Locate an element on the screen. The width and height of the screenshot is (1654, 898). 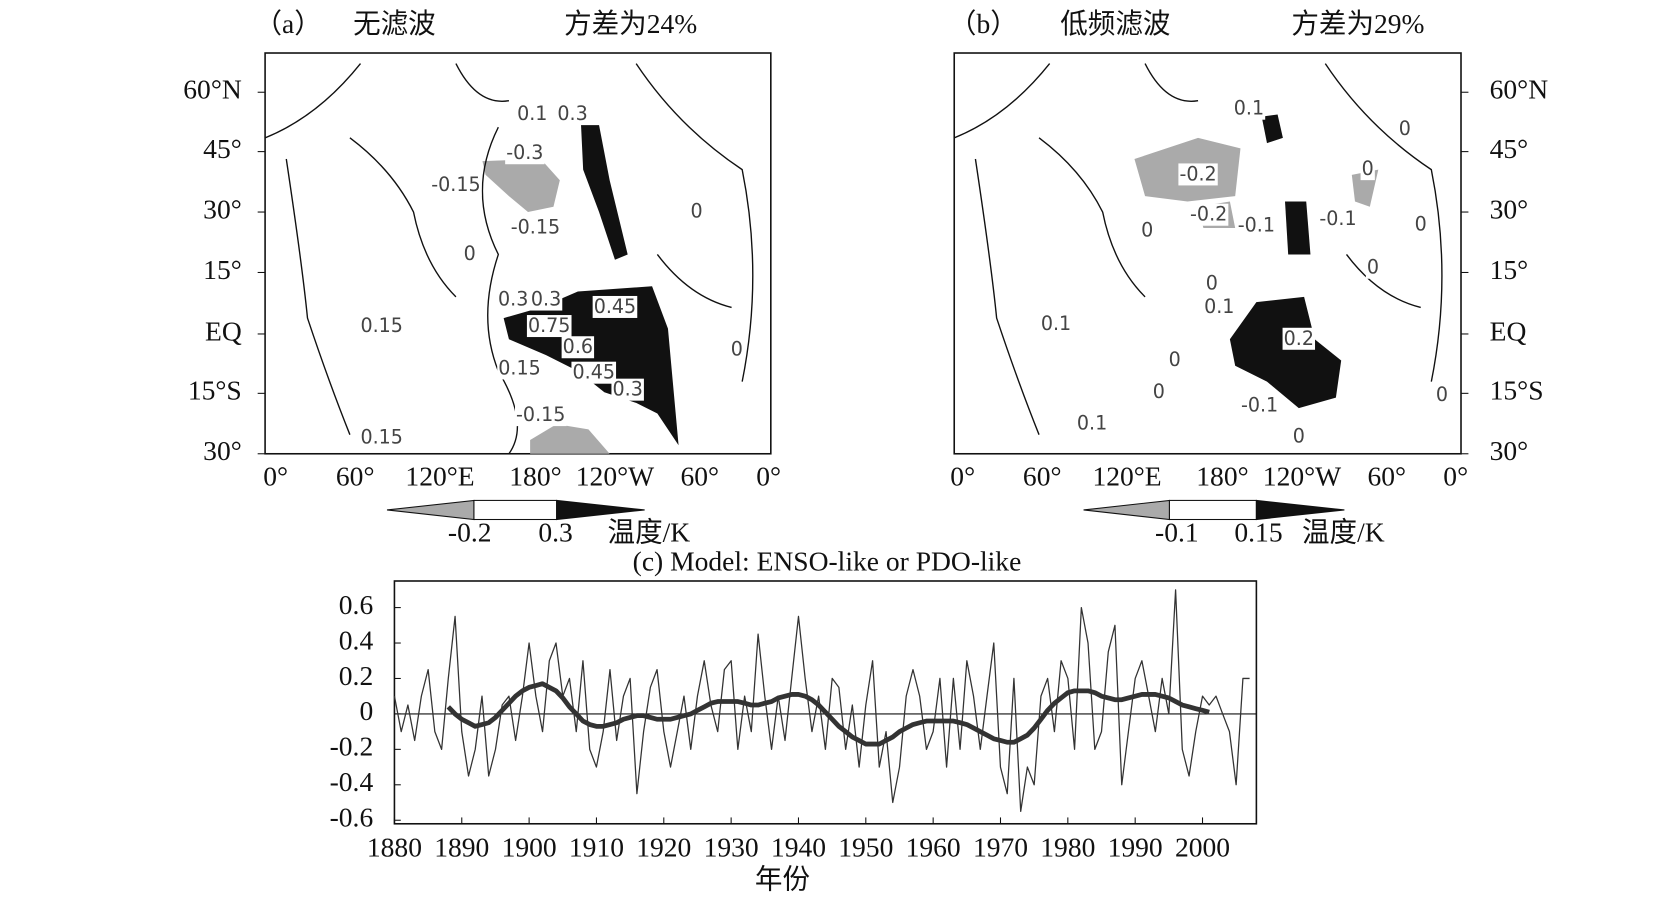
chart-title: (c) Model: ENSO-like or PDO-like is located at coordinates (827, 560).